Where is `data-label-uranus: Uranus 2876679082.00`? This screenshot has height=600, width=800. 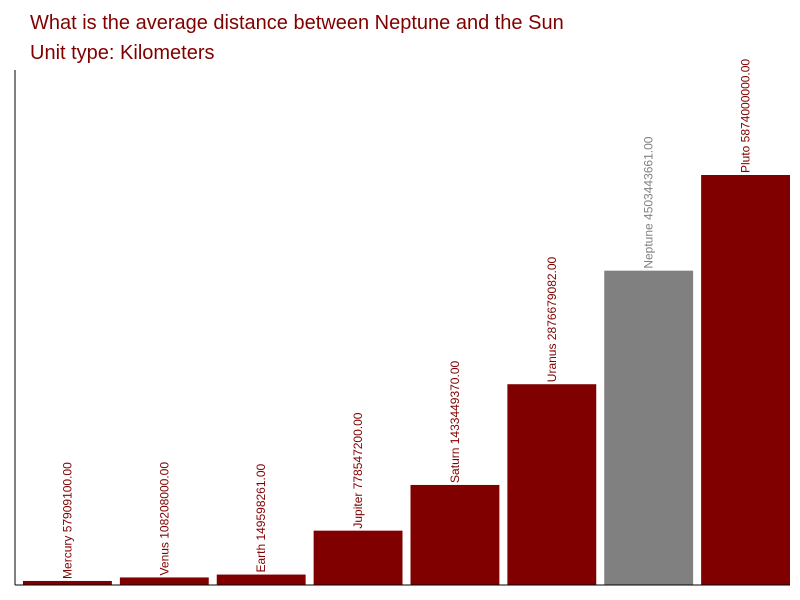
data-label-uranus: Uranus 2876679082.00 is located at coordinates (552, 319).